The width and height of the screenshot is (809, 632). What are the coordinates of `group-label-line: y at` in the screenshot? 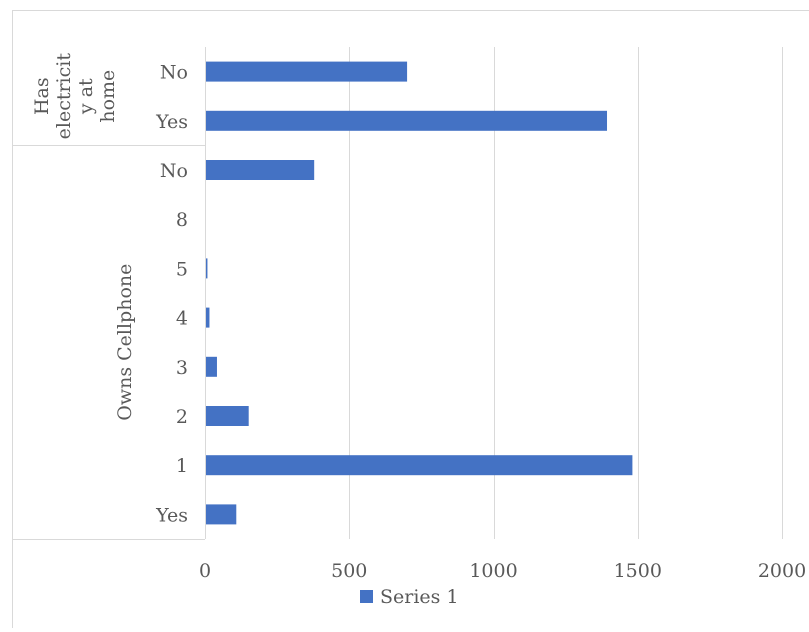 It's located at (86, 96).